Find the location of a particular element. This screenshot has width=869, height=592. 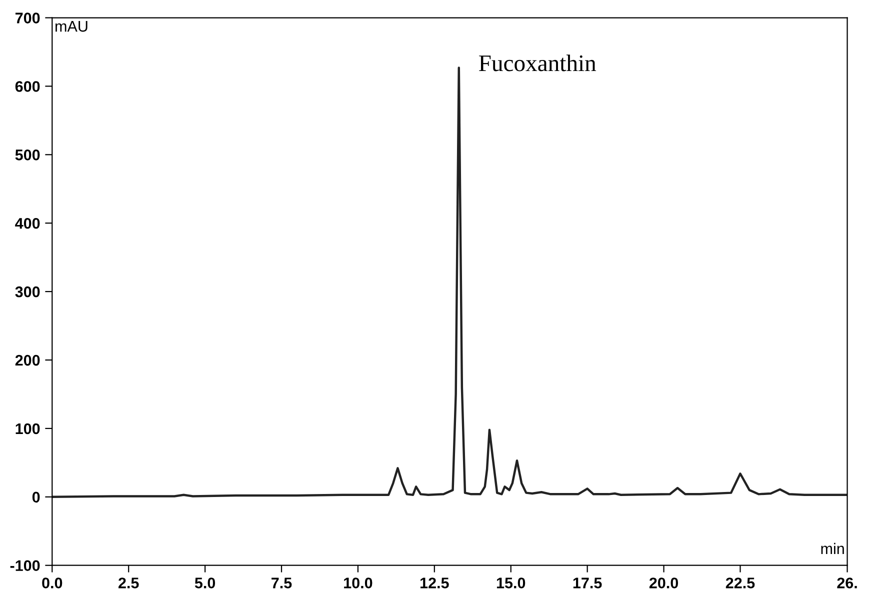

x-tick-label: 15.0 is located at coordinates (511, 583).